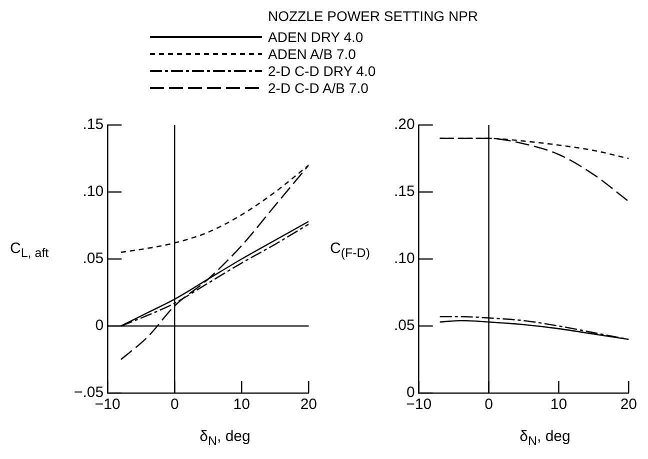  Describe the element at coordinates (99, 325) in the screenshot. I see `y-tick-label: 0` at that location.